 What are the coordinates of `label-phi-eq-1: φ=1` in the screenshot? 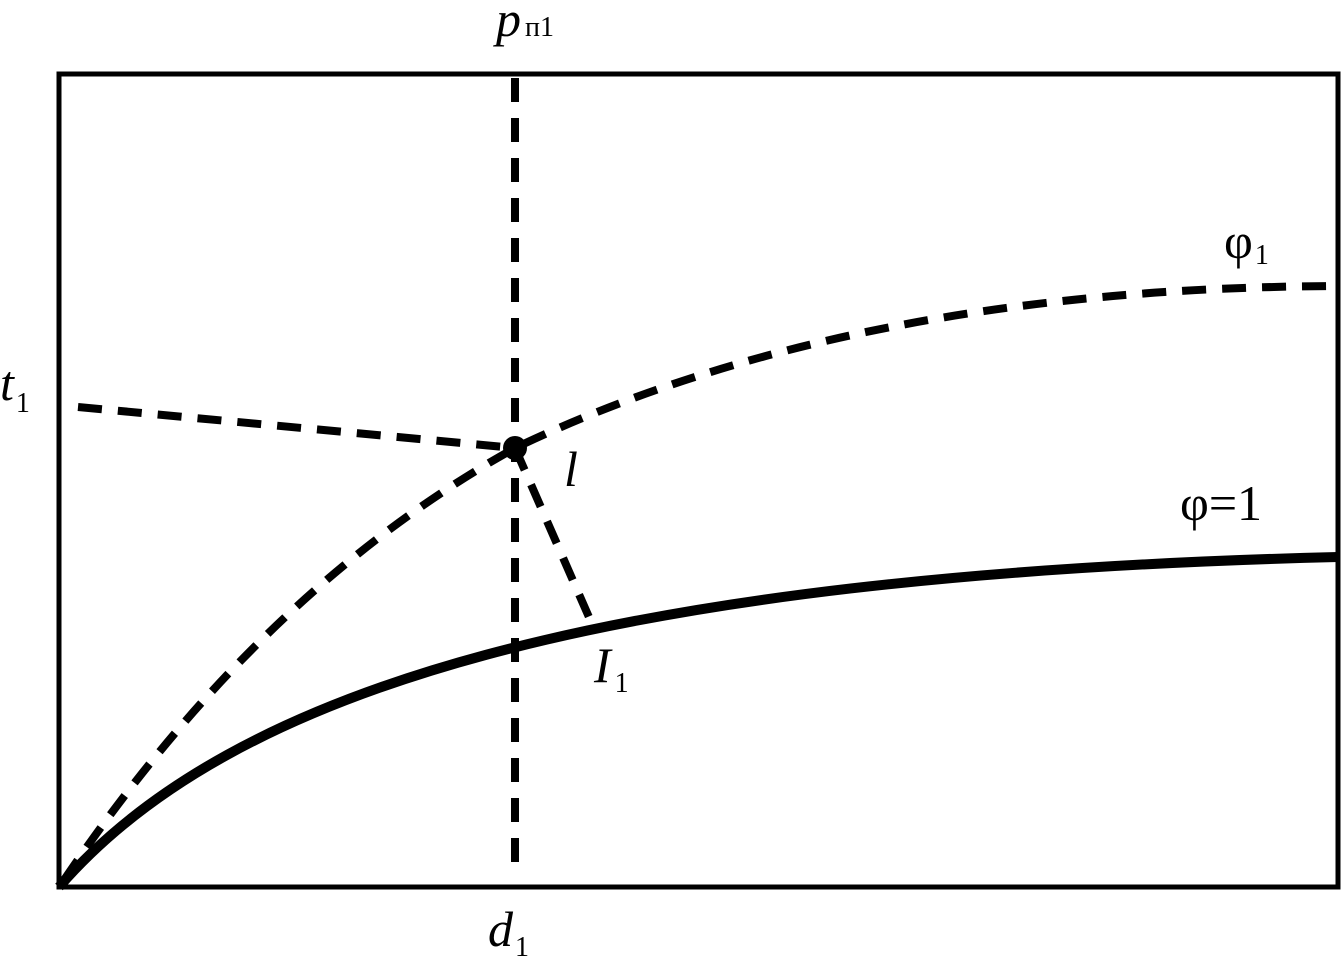 It's located at (1221, 503).